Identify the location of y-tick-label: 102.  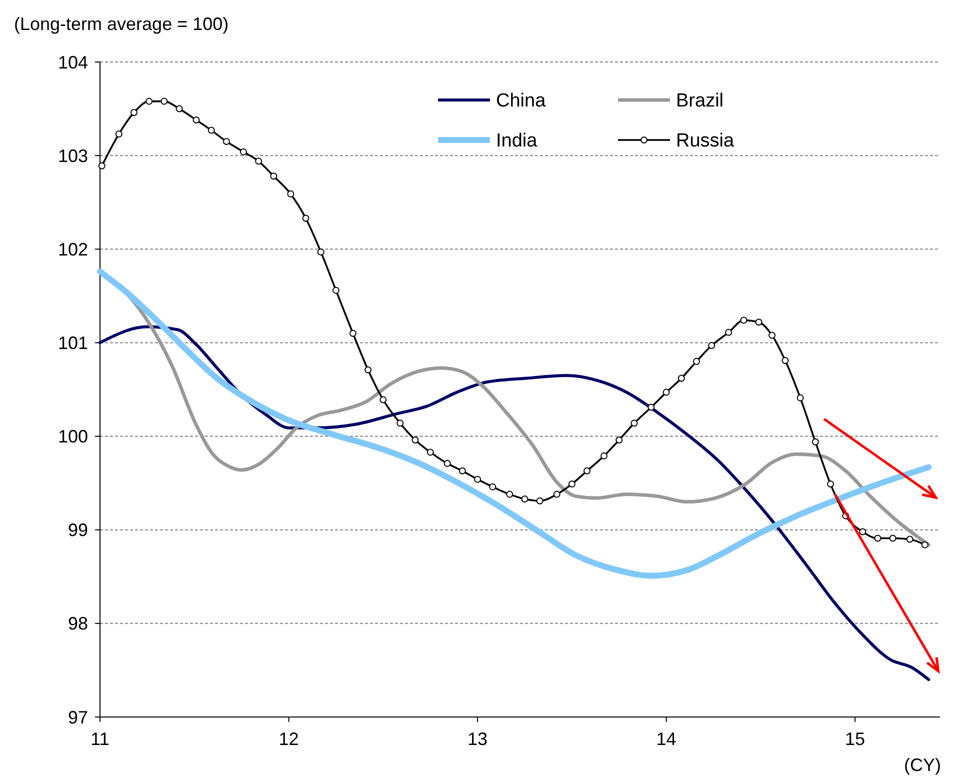
(73, 249).